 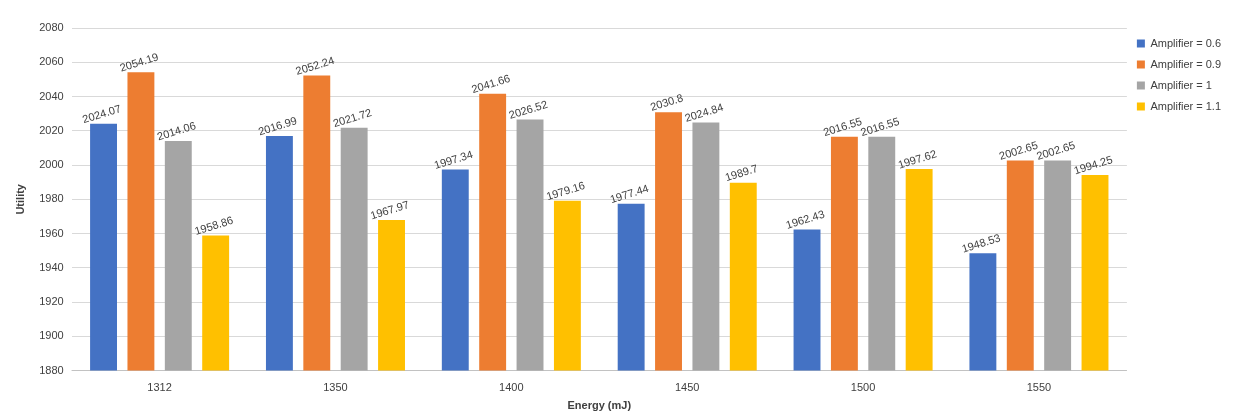 What do you see at coordinates (159, 387) in the screenshot?
I see `x-tick-label: 1312` at bounding box center [159, 387].